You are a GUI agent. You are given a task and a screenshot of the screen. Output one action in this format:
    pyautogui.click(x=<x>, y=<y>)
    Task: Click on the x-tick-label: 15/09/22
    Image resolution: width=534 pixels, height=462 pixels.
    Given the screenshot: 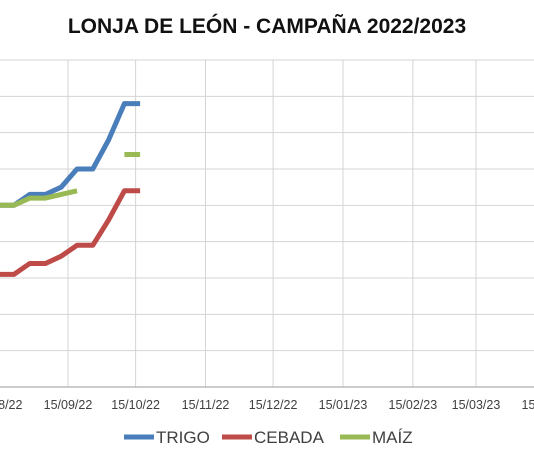 What is the action you would take?
    pyautogui.click(x=68, y=405)
    